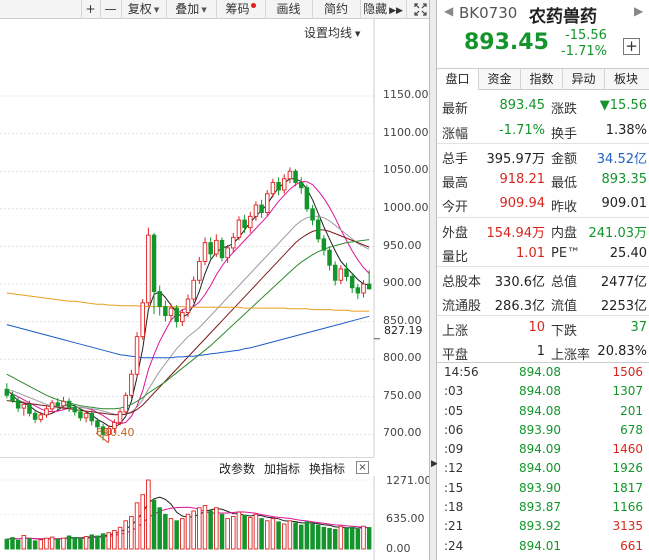 This screenshot has width=649, height=560. I want to click on quote-value: 330.6亿, so click(519, 283).